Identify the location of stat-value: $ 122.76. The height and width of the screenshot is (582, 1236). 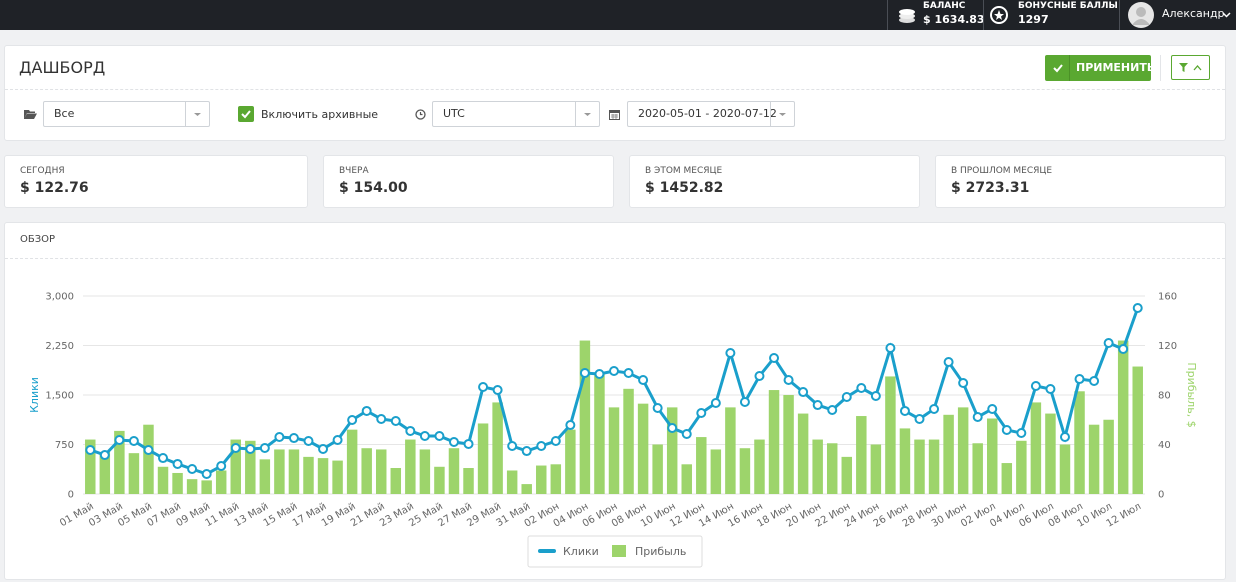
(54, 188).